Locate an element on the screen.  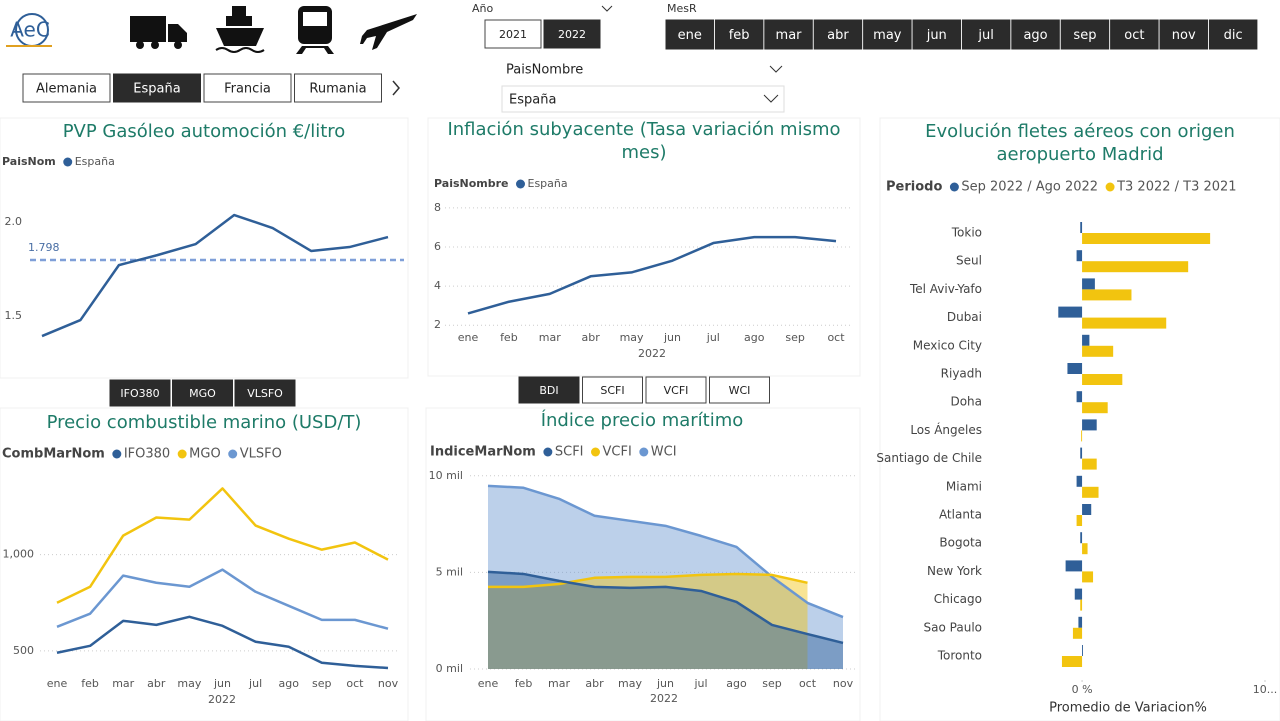
button-label: ago is located at coordinates (1035, 35).